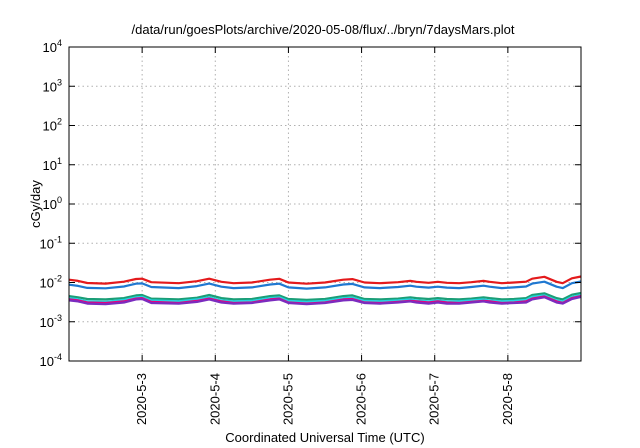 The image size is (640, 448). I want to click on y-tick-label: 10⁴, so click(52, 46).